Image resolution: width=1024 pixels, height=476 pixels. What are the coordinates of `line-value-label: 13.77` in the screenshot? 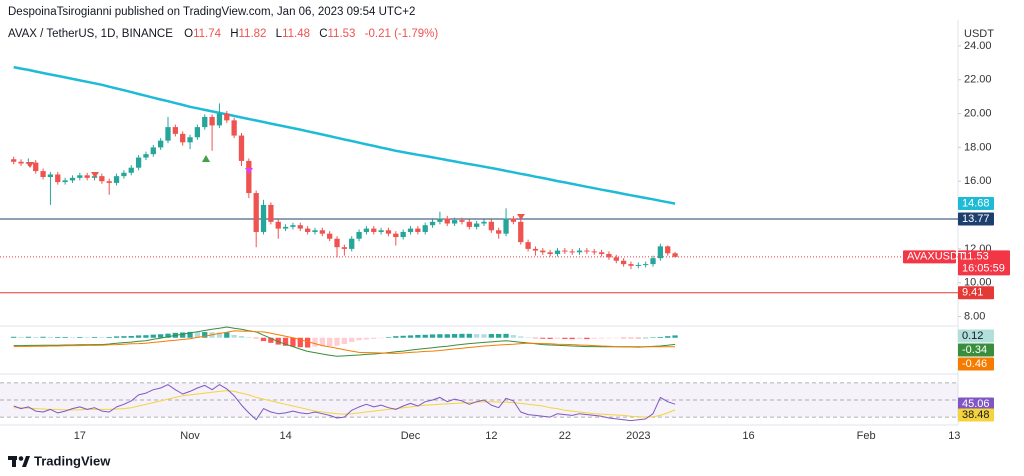 It's located at (976, 219).